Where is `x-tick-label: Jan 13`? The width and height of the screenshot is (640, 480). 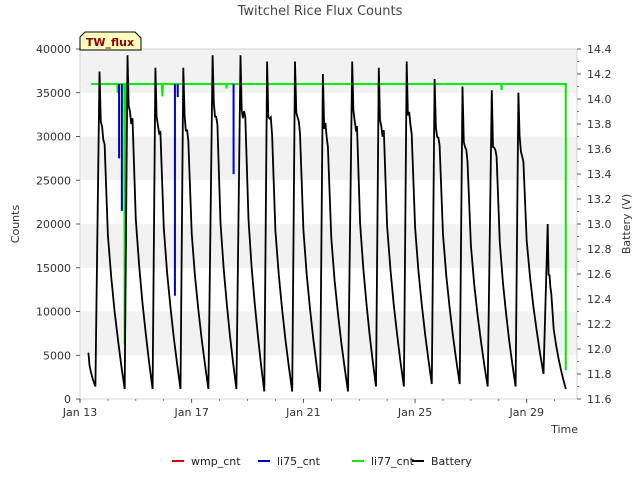 x-tick-label: Jan 13 is located at coordinates (79, 412).